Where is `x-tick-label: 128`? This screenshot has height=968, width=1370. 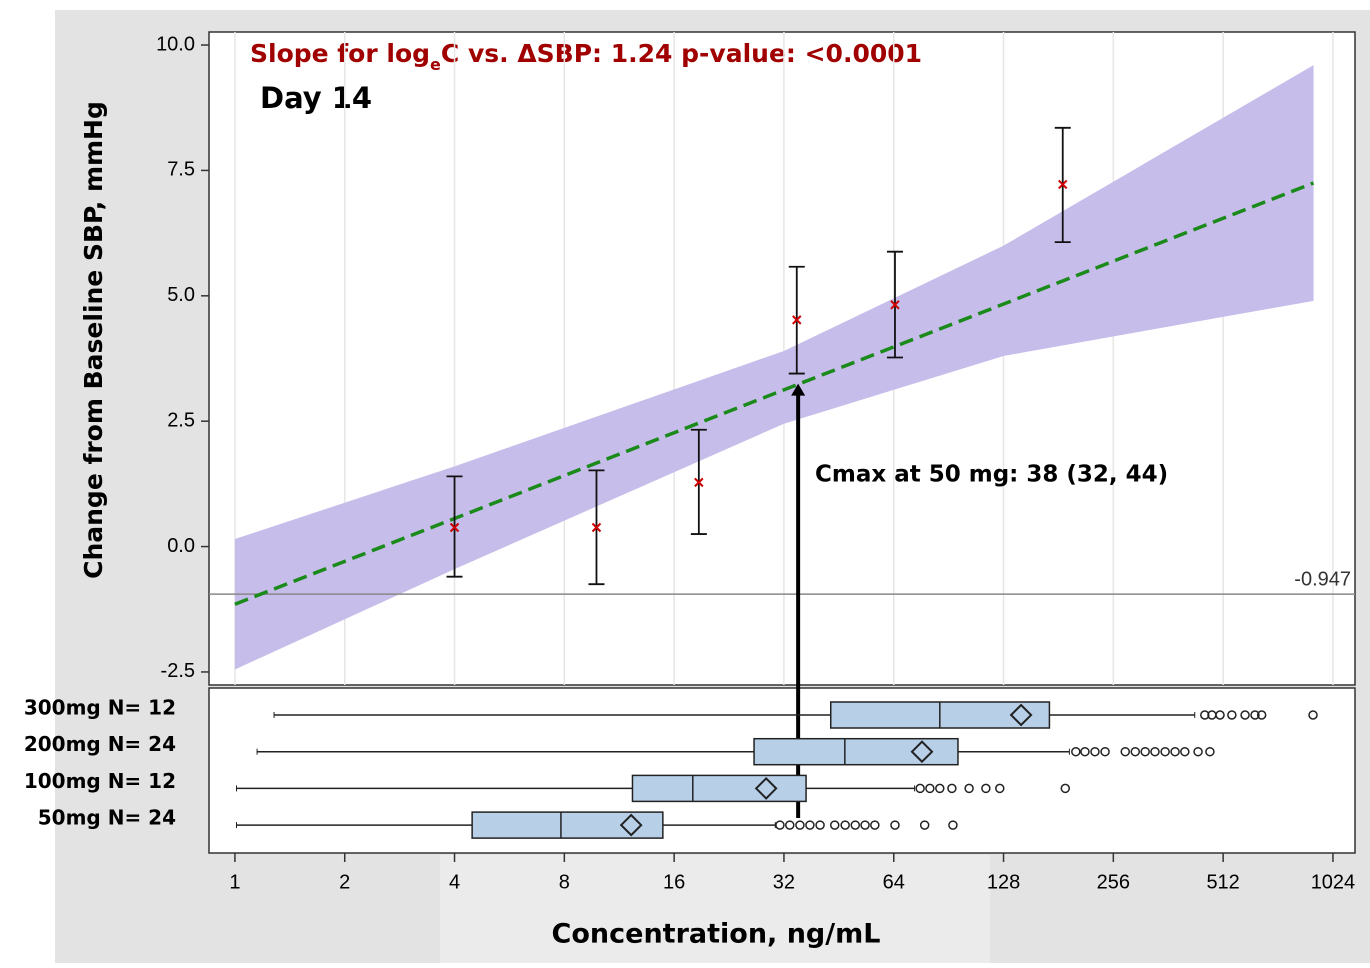
x-tick-label: 128 is located at coordinates (1003, 882).